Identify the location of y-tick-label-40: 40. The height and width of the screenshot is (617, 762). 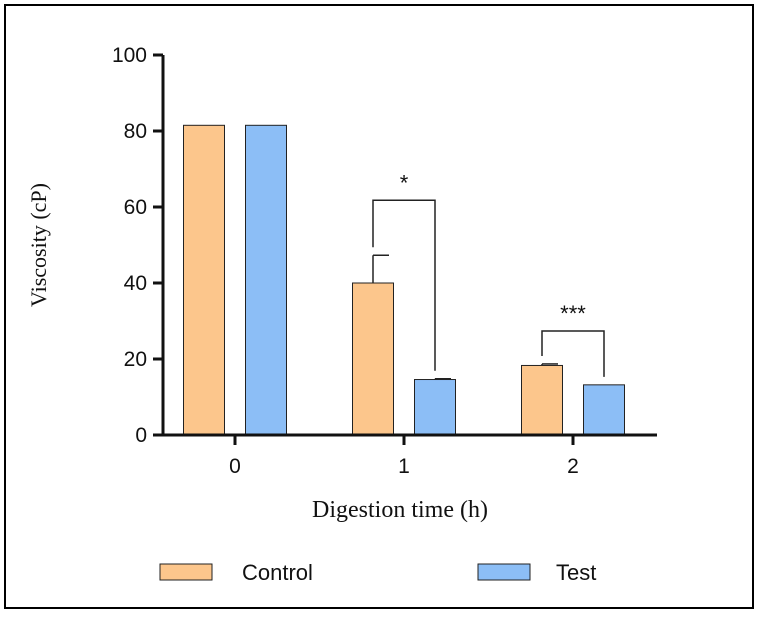
(135, 283).